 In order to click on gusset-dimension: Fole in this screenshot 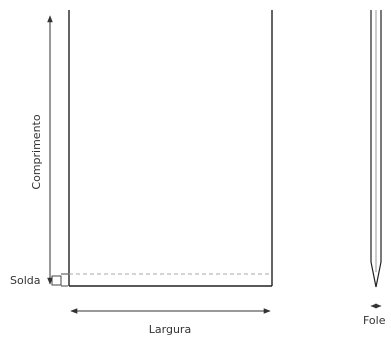, I will do `click(374, 315)`.